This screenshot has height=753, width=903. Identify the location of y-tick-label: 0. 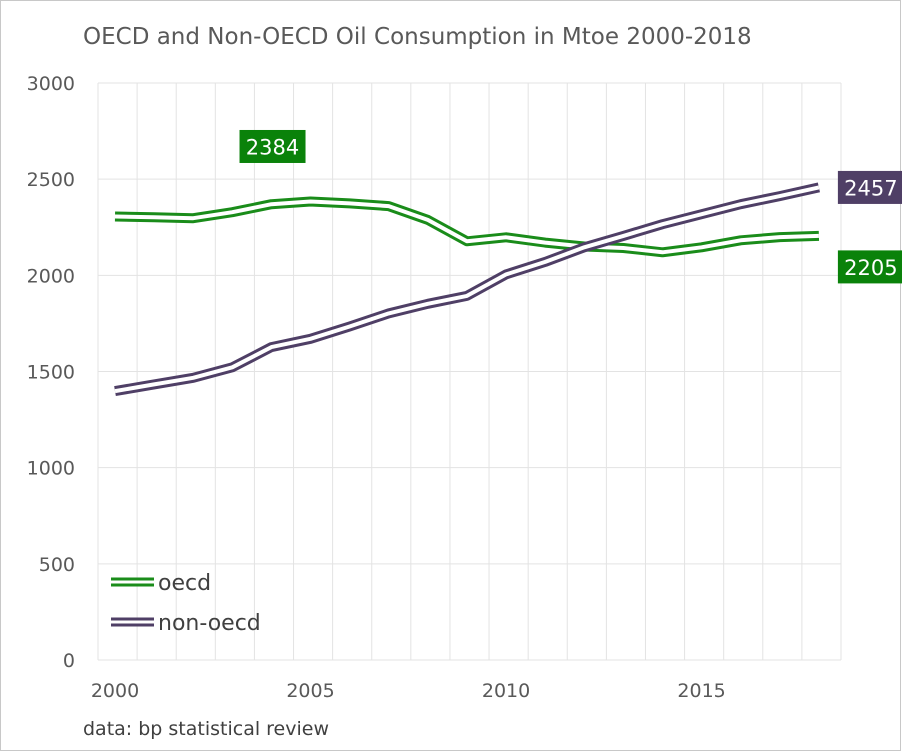
(69, 661).